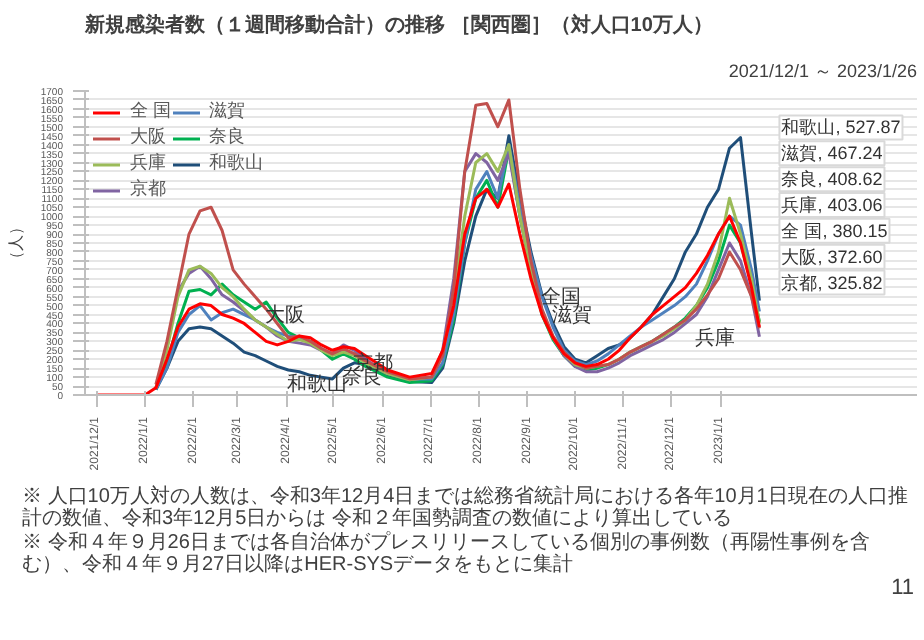  I want to click on annotation: 滋賀, 467.24, so click(832, 153).